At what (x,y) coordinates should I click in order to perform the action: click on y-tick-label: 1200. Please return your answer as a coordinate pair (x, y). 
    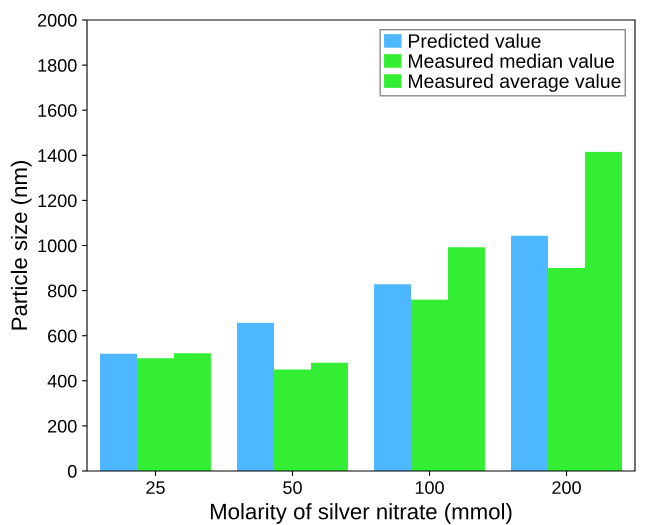
    Looking at the image, I should click on (57, 201).